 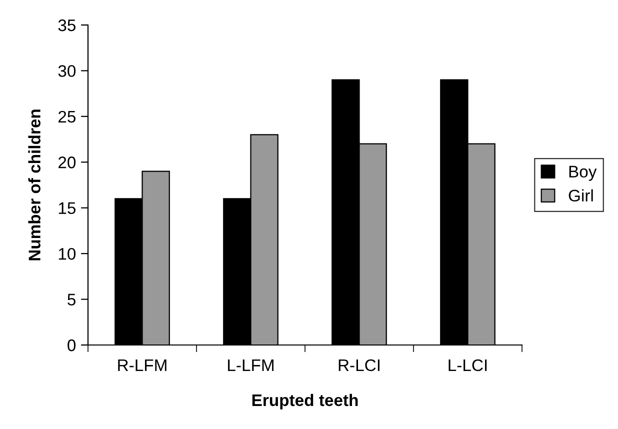 I want to click on y-tick-label: 25, so click(x=67, y=116).